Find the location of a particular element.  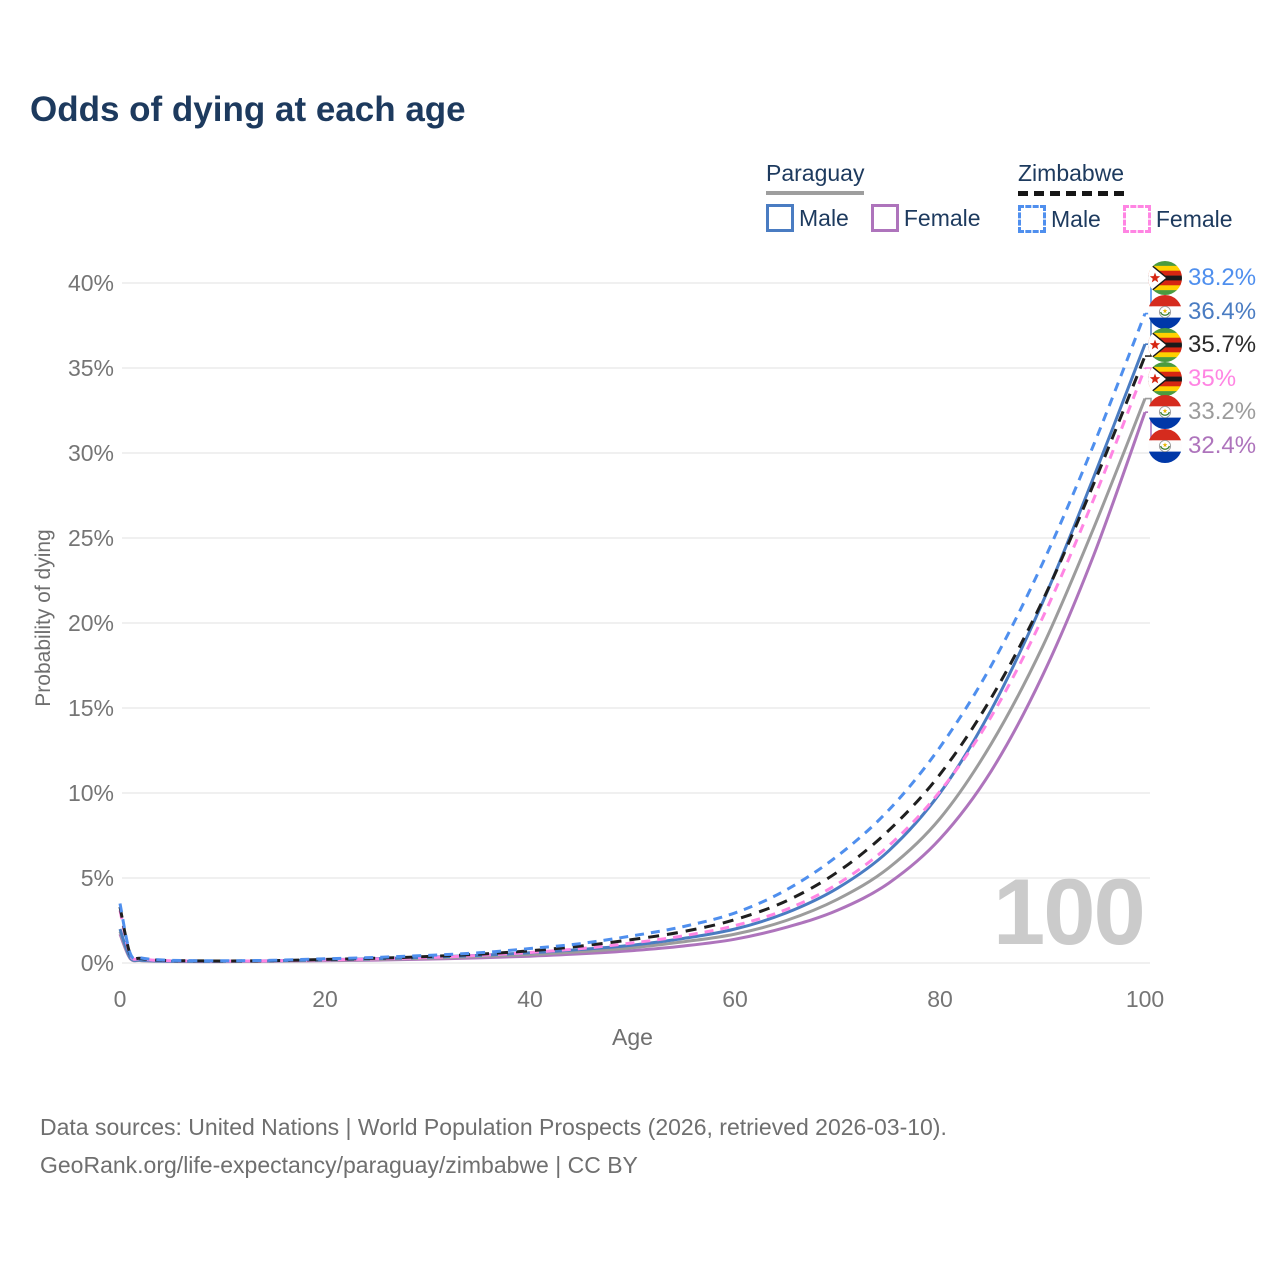

end-label-zimbabwe-male: 38.2% is located at coordinates (1202, 278).